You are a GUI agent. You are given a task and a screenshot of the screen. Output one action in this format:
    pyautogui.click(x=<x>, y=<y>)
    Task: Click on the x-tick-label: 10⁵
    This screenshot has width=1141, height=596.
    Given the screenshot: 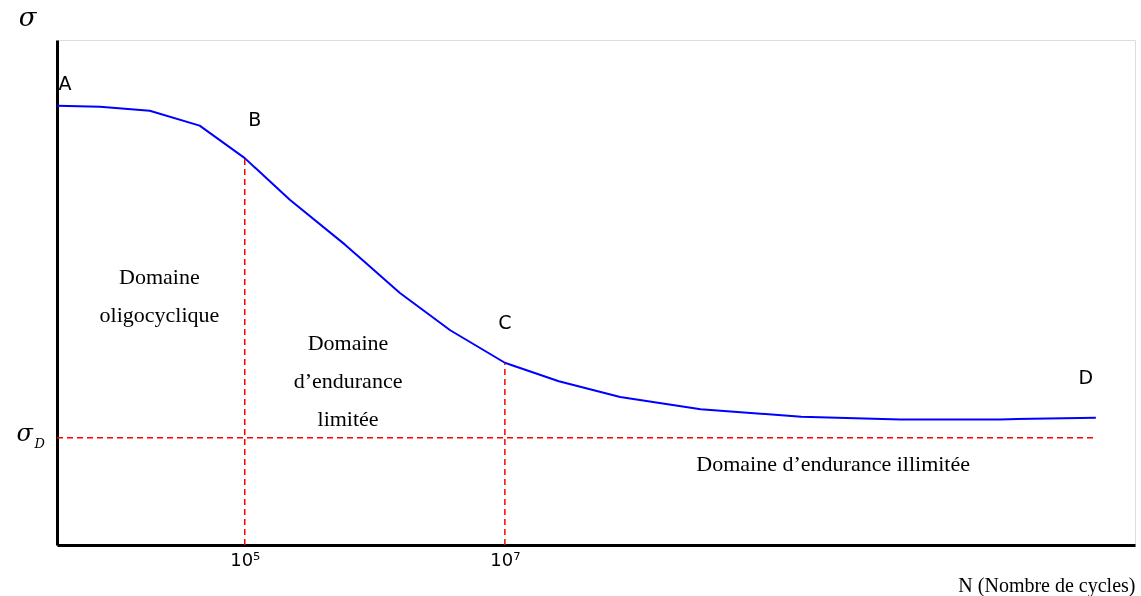 What is the action you would take?
    pyautogui.click(x=245, y=559)
    